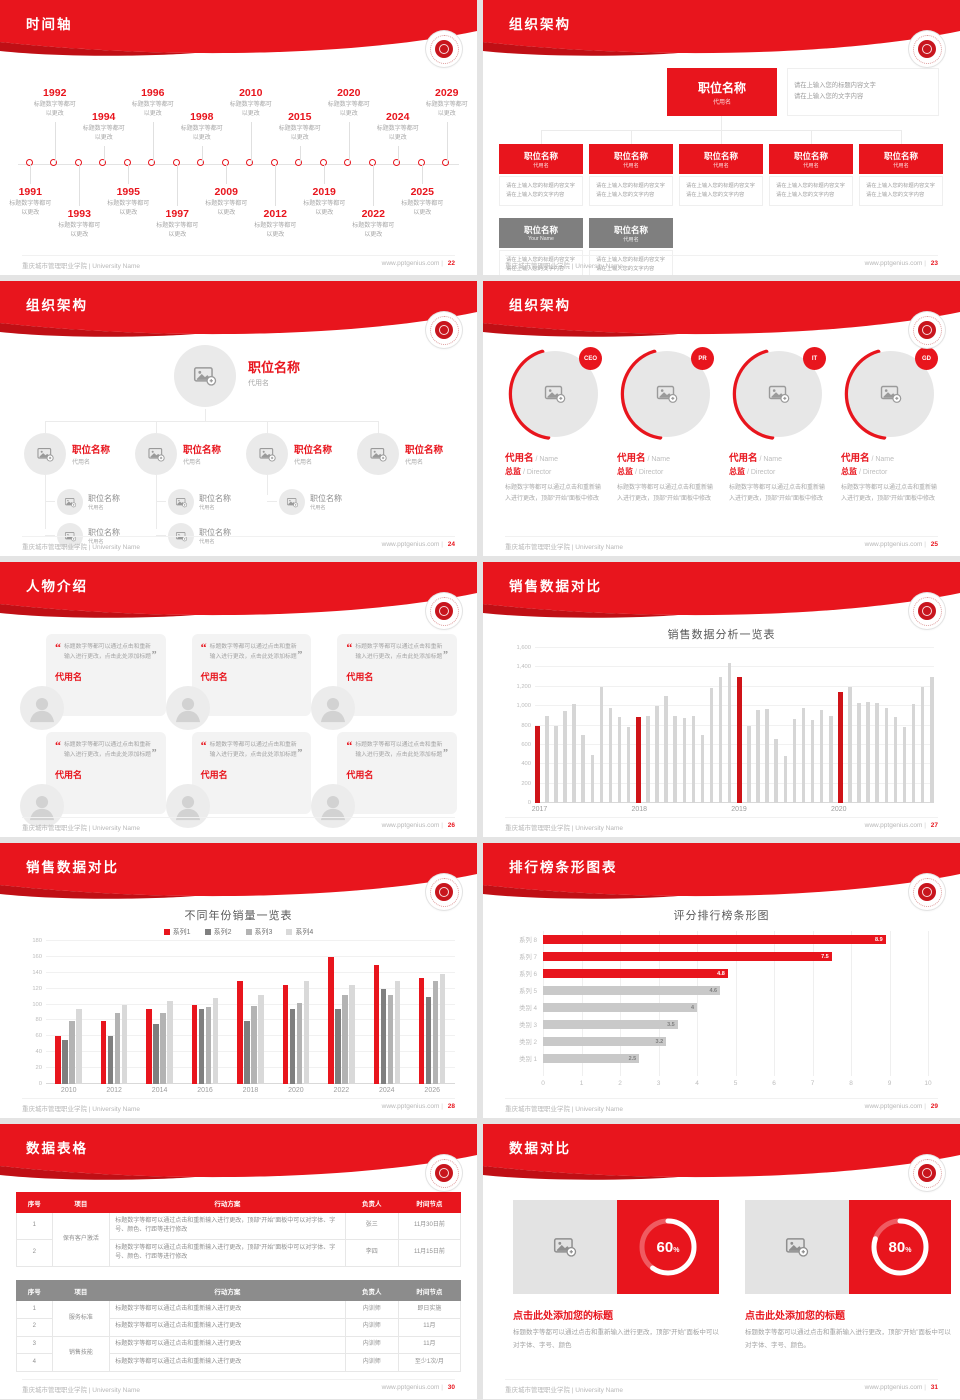 Image resolution: width=960 pixels, height=1400 pixels. I want to click on x-axis-label: 8, so click(851, 1083).